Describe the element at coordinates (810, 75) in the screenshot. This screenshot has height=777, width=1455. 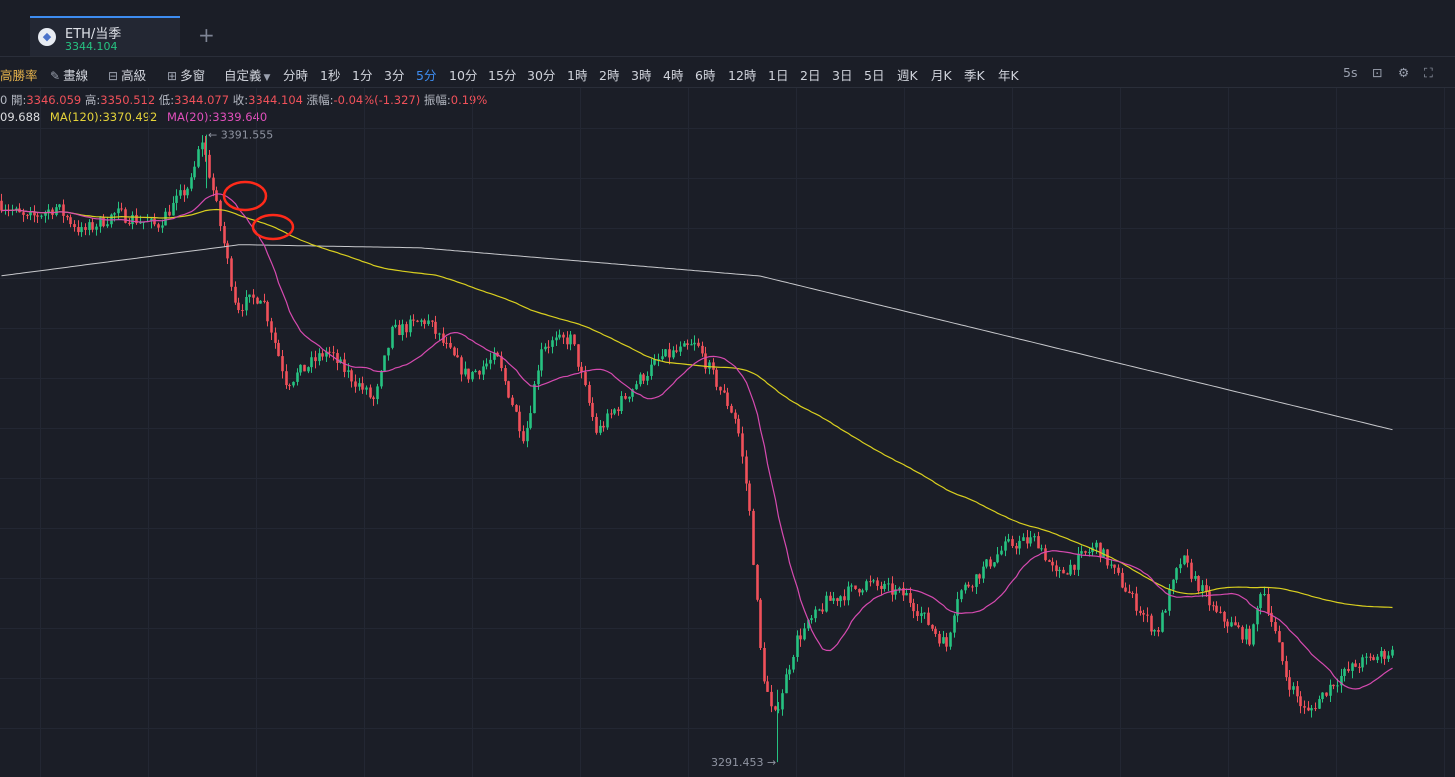
I see `interval-2d: 2日` at that location.